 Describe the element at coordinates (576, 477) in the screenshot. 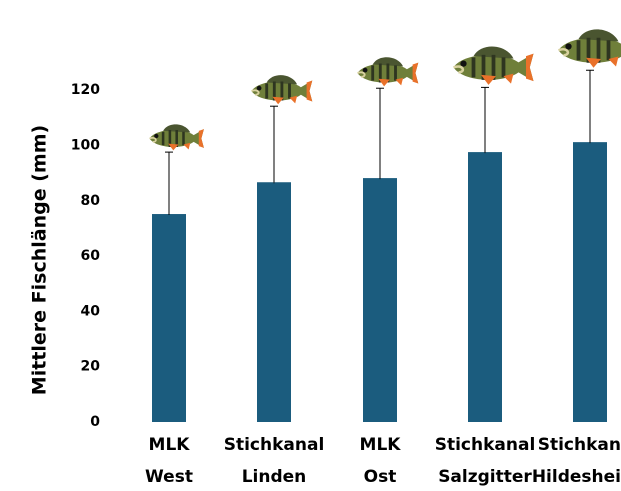

I see `x-tick-label: Hildeshei` at that location.